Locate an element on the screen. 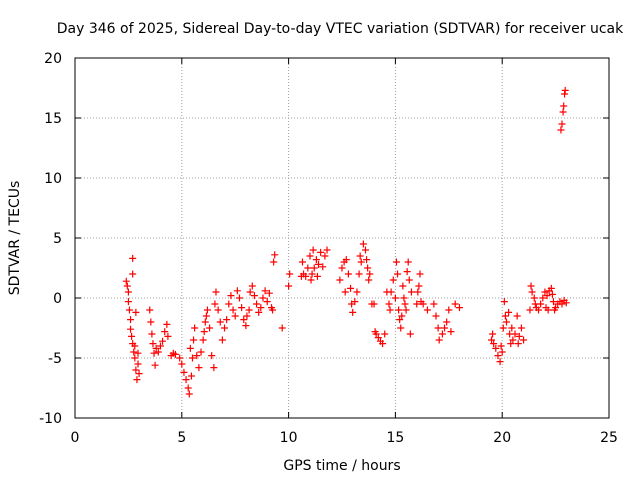 Image resolution: width=640 pixels, height=480 pixels. x-tick-label: 20 is located at coordinates (502, 438).